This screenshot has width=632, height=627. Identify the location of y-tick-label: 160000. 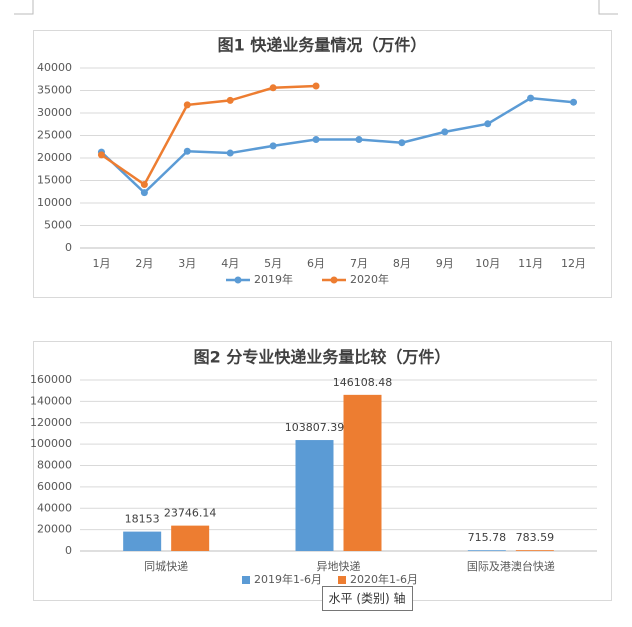
(51, 379).